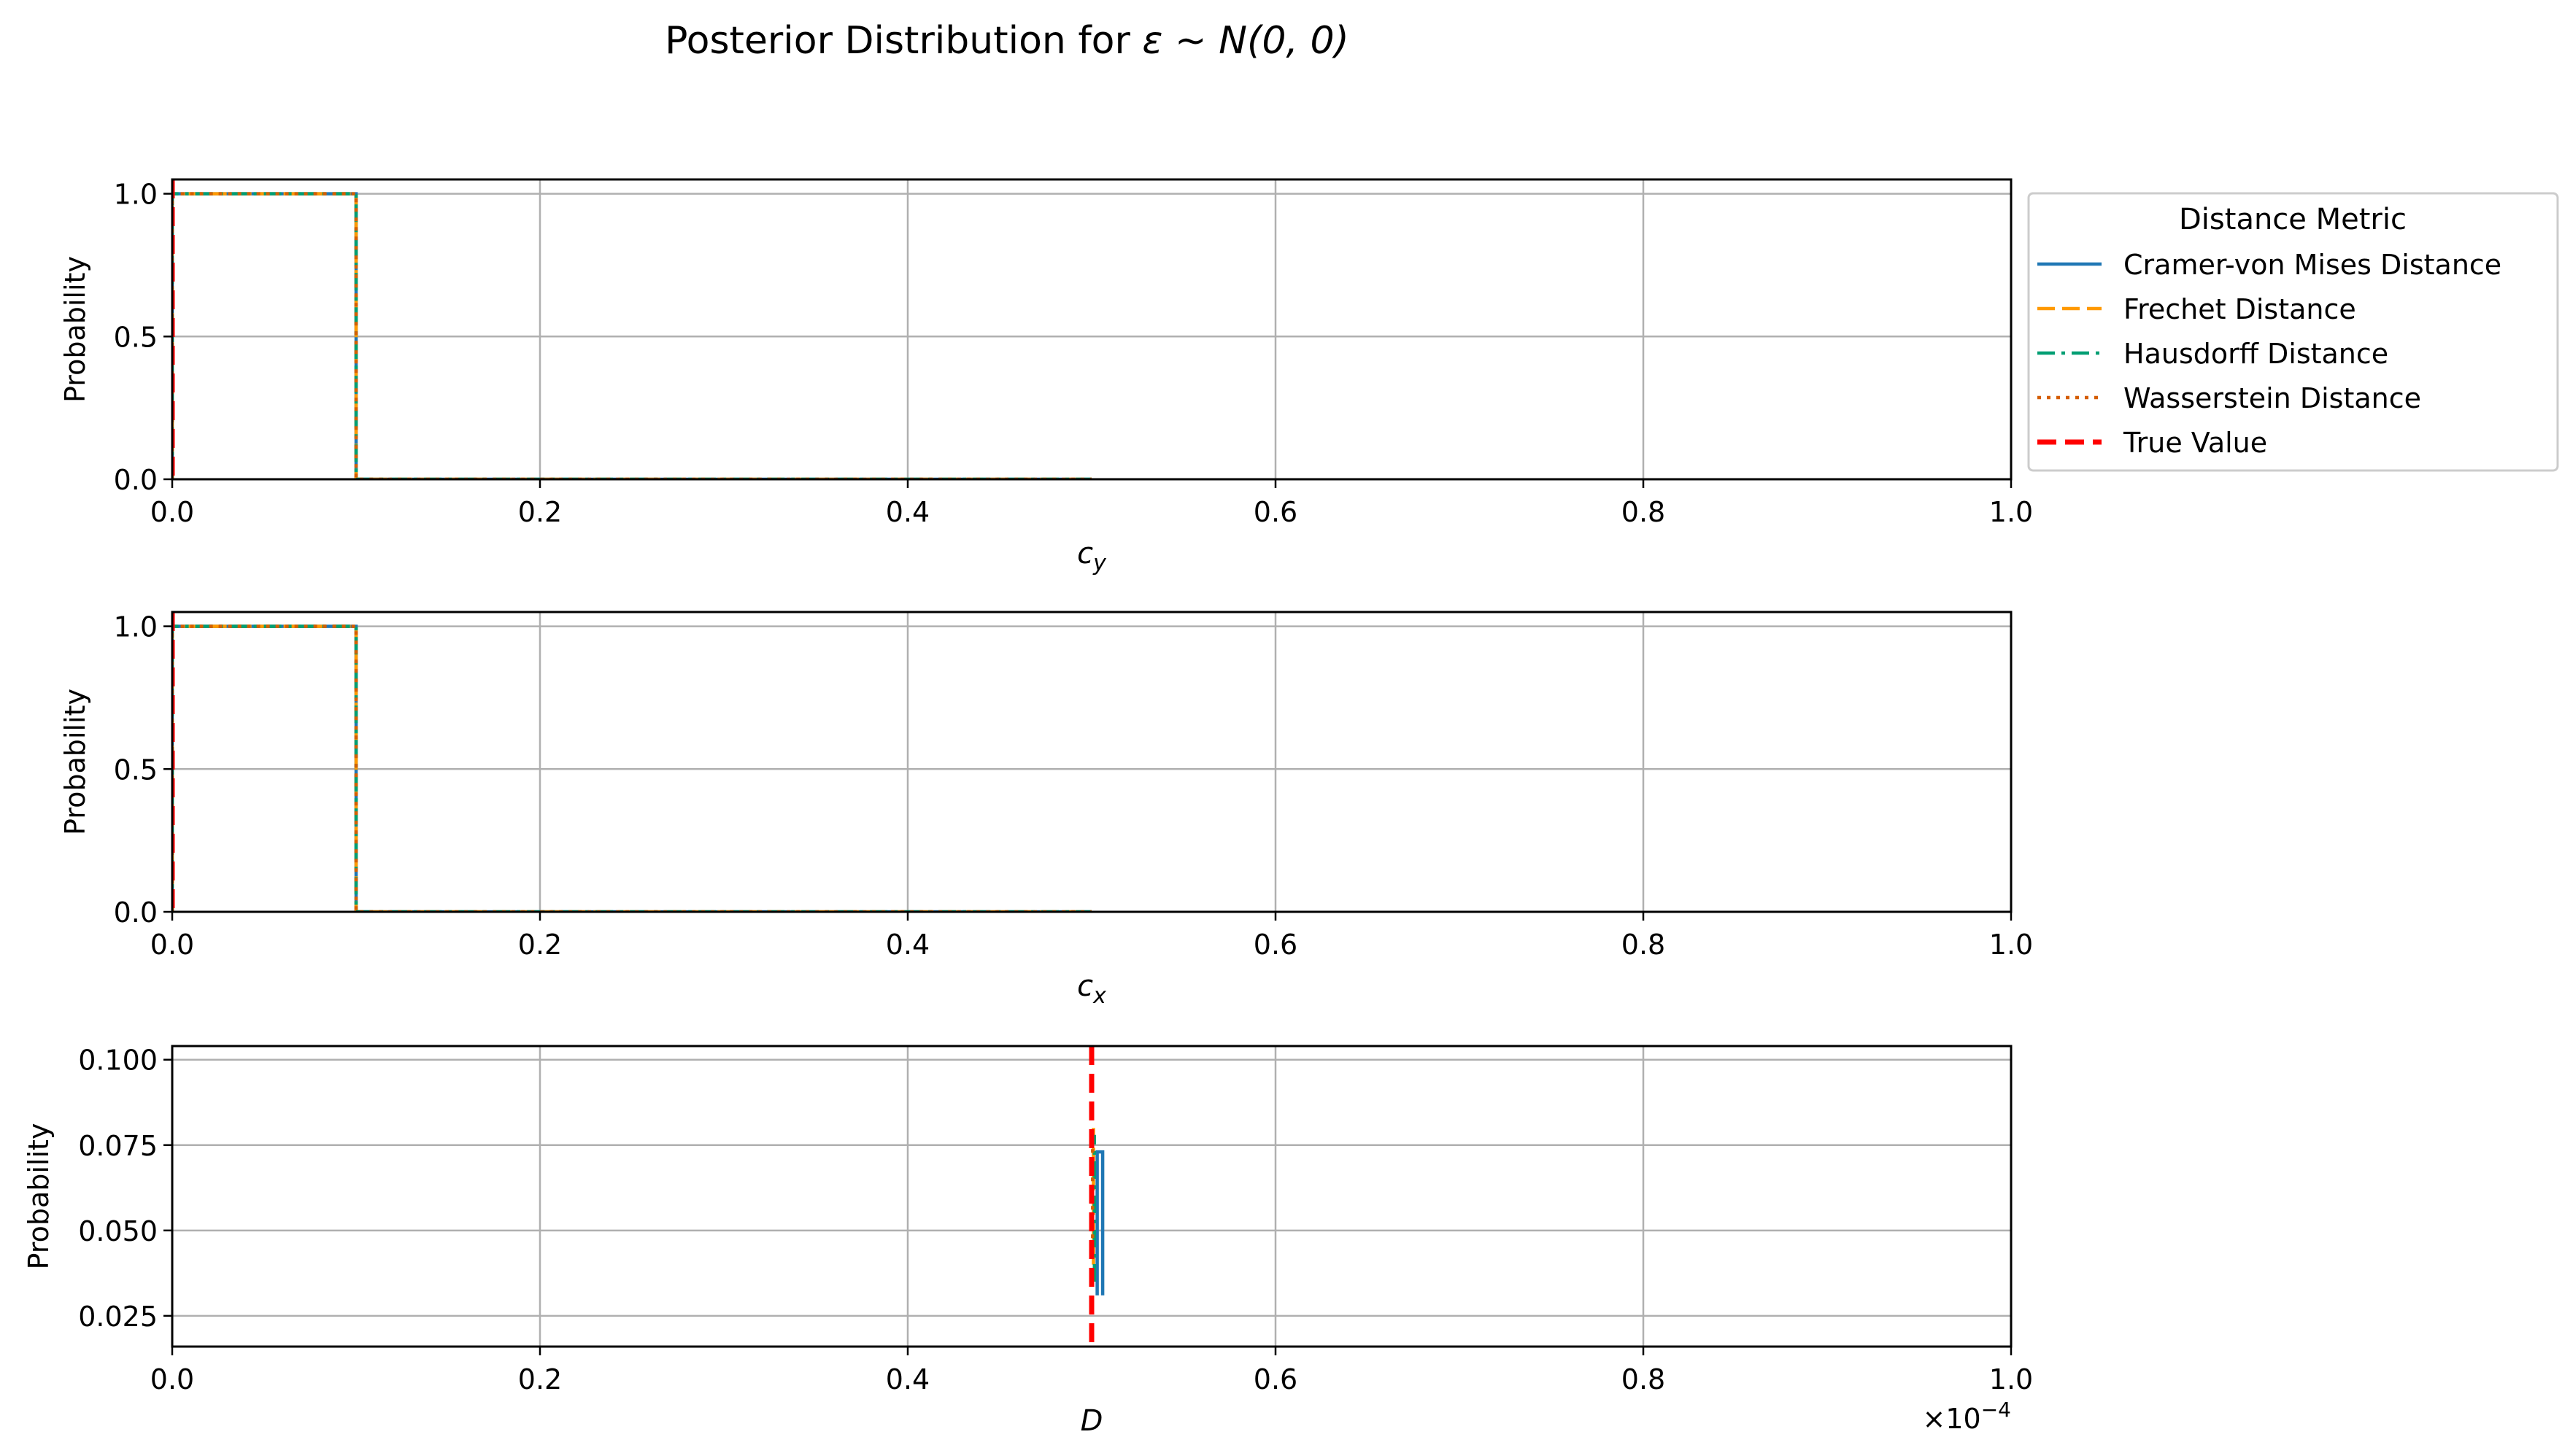 Image resolution: width=2562 pixels, height=1456 pixels. I want to click on y-tick-label: 0.075, so click(118, 1146).